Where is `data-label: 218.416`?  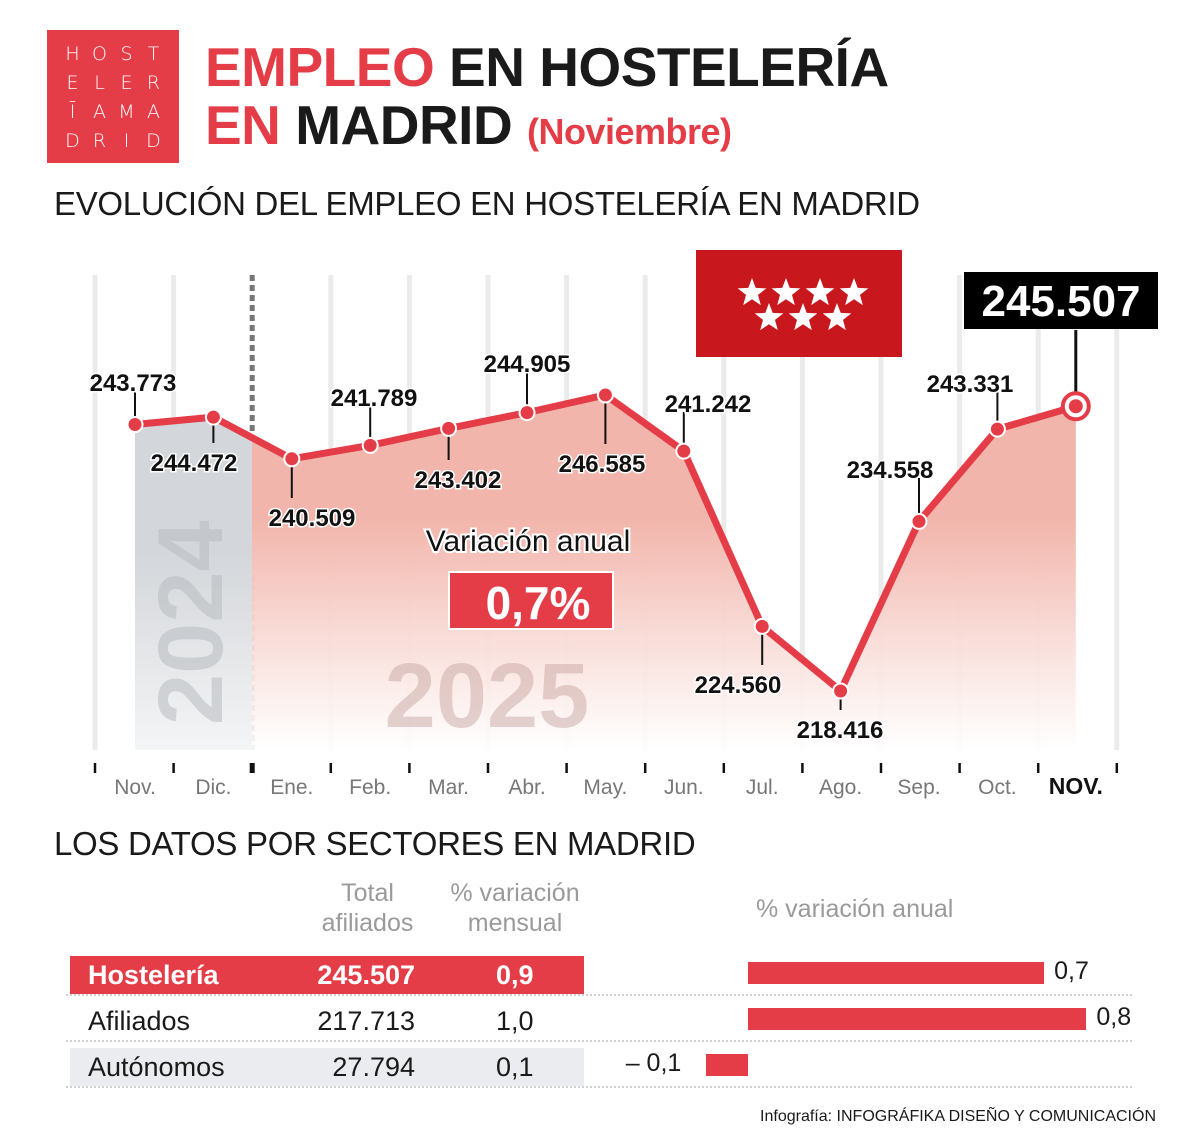 data-label: 218.416 is located at coordinates (840, 730).